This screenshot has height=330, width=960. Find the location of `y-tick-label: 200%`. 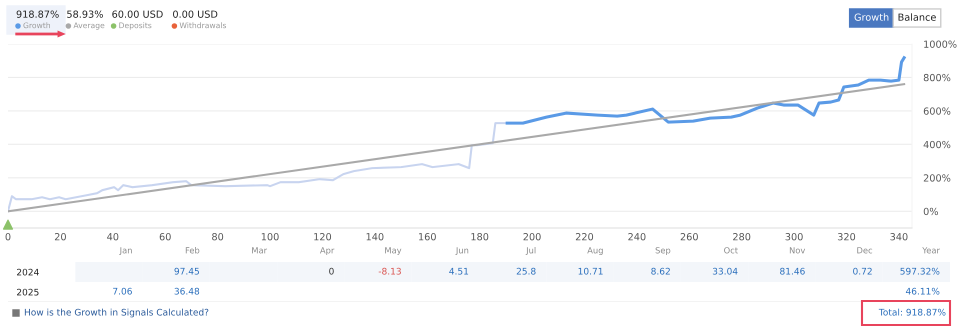

y-tick-label: 200% is located at coordinates (937, 178).